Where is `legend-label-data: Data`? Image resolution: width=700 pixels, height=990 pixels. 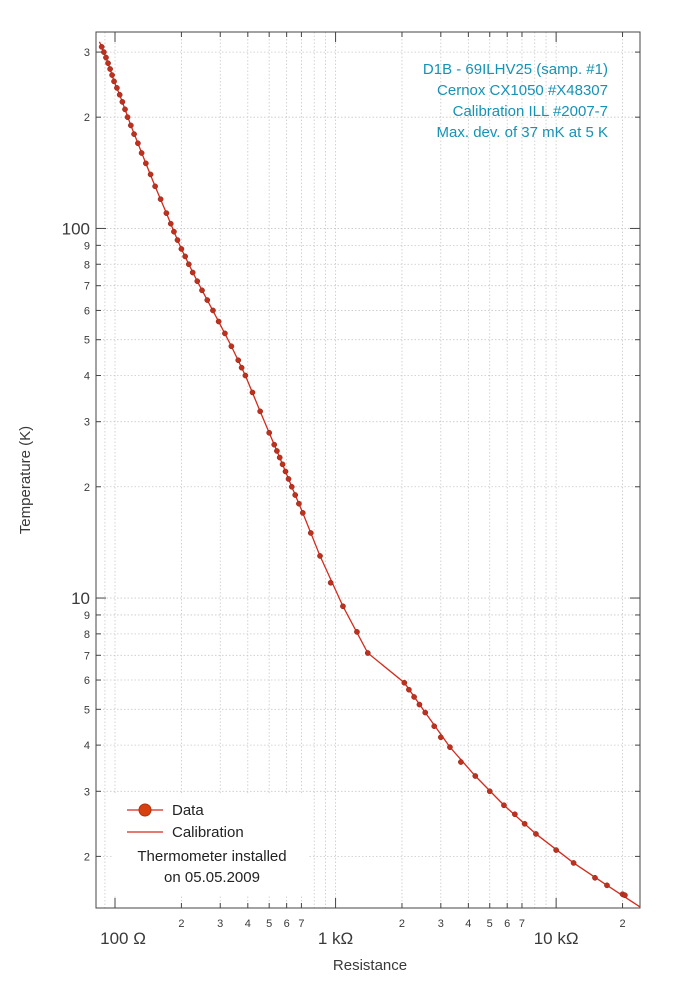 legend-label-data: Data is located at coordinates (188, 810).